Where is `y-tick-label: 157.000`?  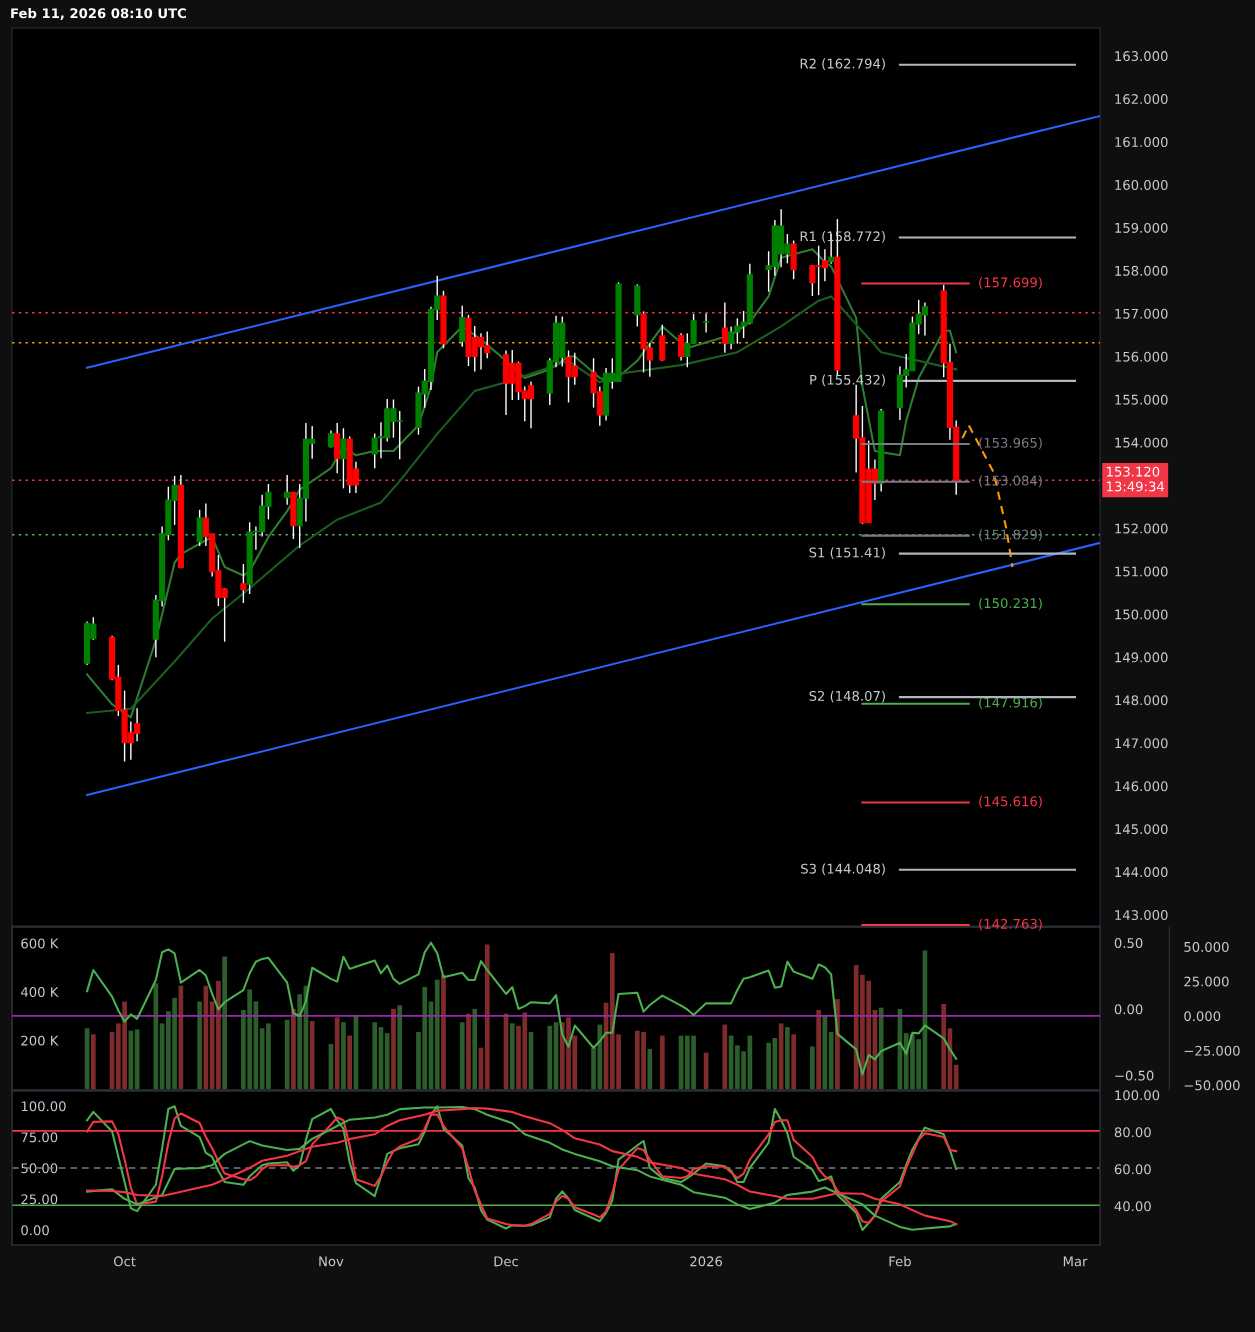
y-tick-label: 157.000 is located at coordinates (1141, 313).